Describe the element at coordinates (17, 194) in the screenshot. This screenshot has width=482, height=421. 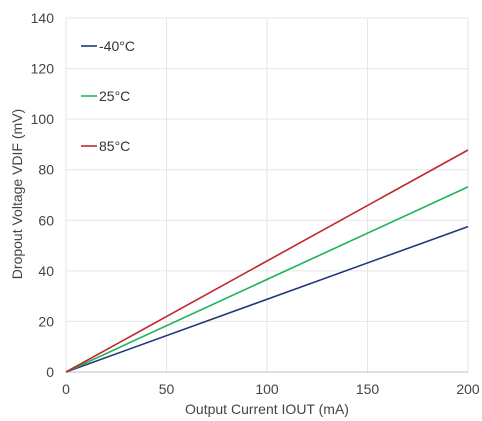
I see `y-axis-title: Dropout Voltage VDIF (mV)` at that location.